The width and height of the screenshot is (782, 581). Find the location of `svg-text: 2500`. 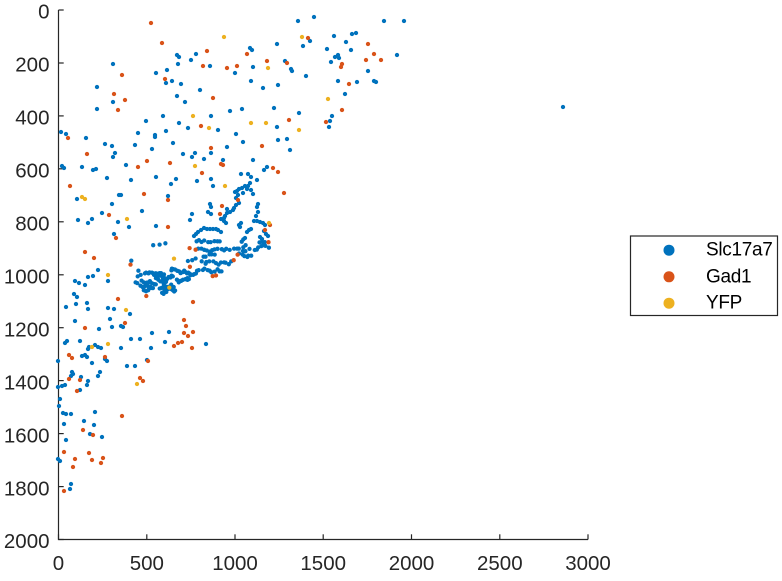

svg-text: 2500 is located at coordinates (500, 563).